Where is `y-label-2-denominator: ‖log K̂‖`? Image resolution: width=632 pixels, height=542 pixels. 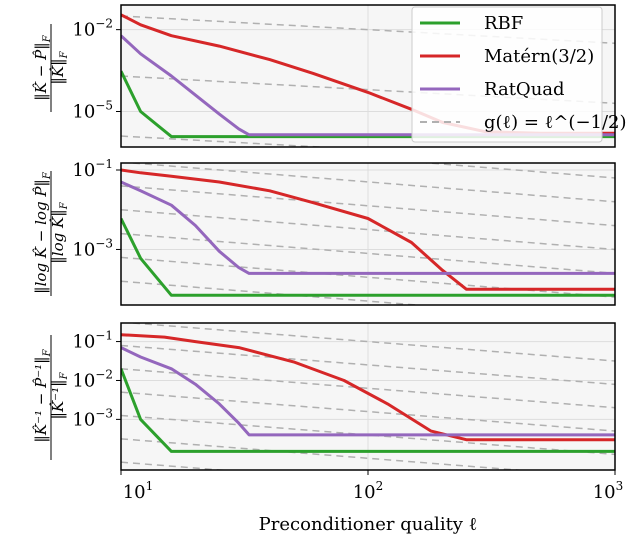
y-label-2-denominator: ‖log K̂‖ is located at coordinates (58, 236).